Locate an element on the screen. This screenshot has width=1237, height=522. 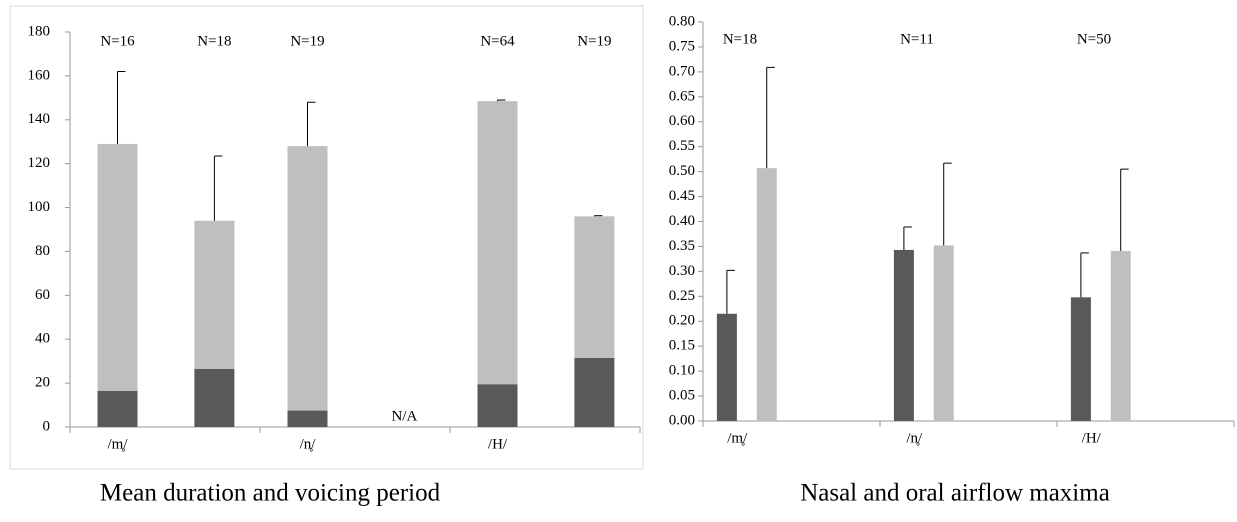
y-tick-label: 100 is located at coordinates (39, 207).